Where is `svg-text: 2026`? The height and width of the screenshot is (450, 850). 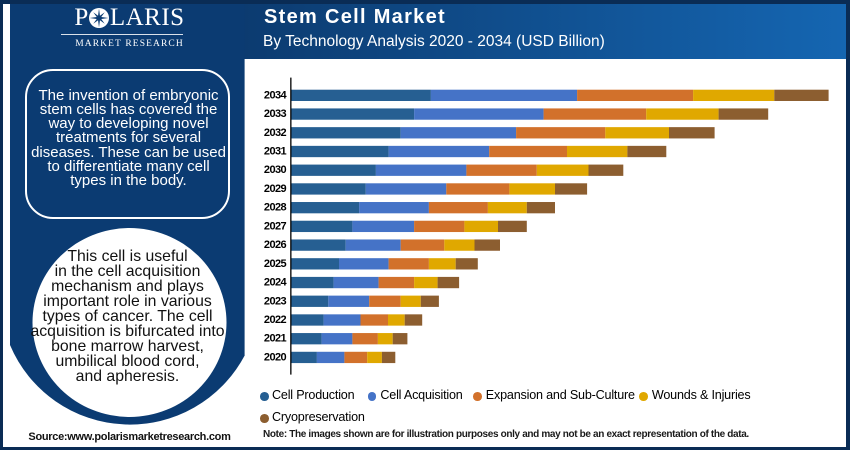 svg-text: 2026 is located at coordinates (275, 245).